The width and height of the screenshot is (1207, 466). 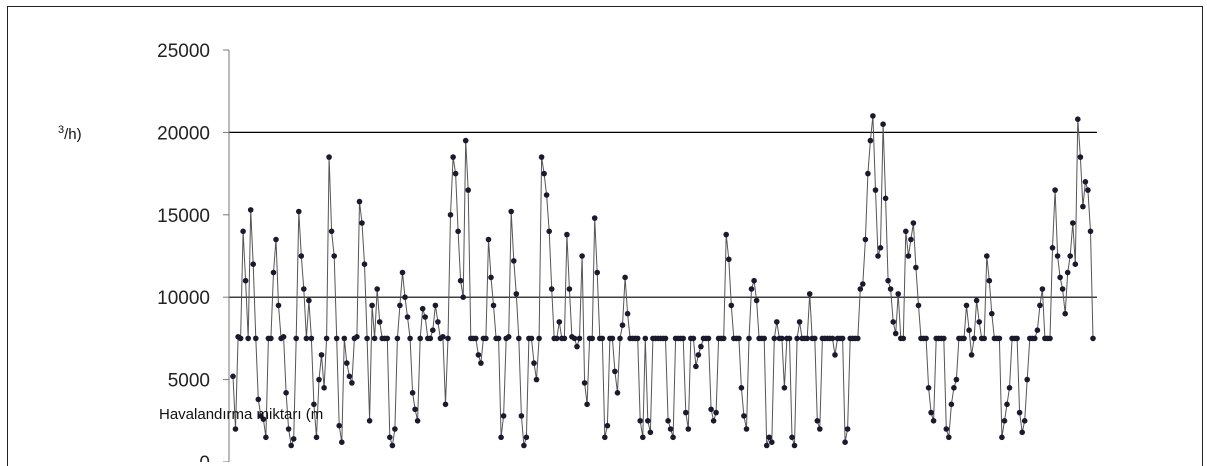 I want to click on y-tick-label: 20000, so click(x=183, y=133).